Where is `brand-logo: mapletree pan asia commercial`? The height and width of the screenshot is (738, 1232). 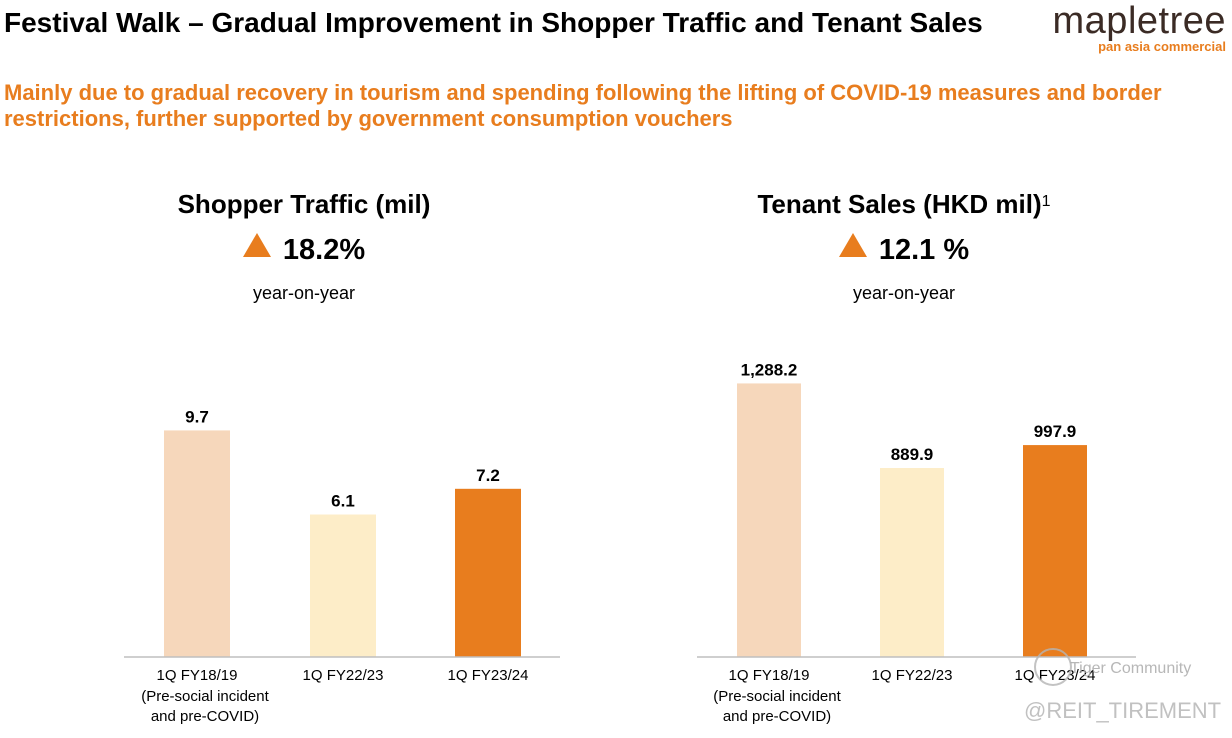 brand-logo: mapletree pan asia commercial is located at coordinates (1139, 28).